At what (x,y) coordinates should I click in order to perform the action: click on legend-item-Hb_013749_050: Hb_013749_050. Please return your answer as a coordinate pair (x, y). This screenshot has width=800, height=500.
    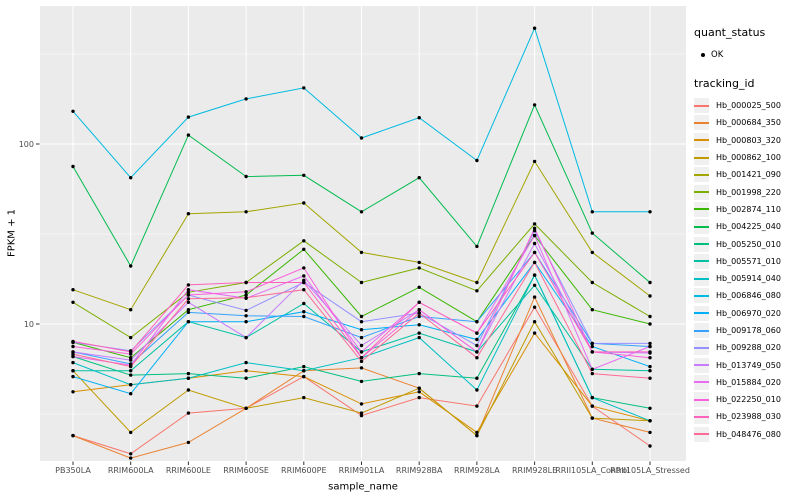
    Looking at the image, I should click on (747, 364).